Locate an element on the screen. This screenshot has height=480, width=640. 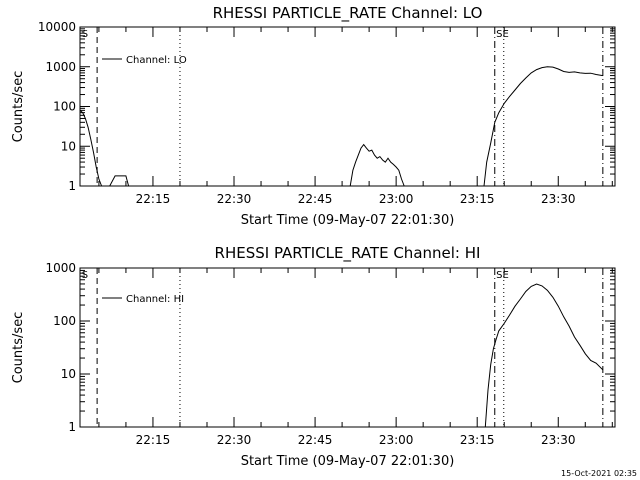
panel-2-ytick-label: 1000 is located at coordinates (60, 268).